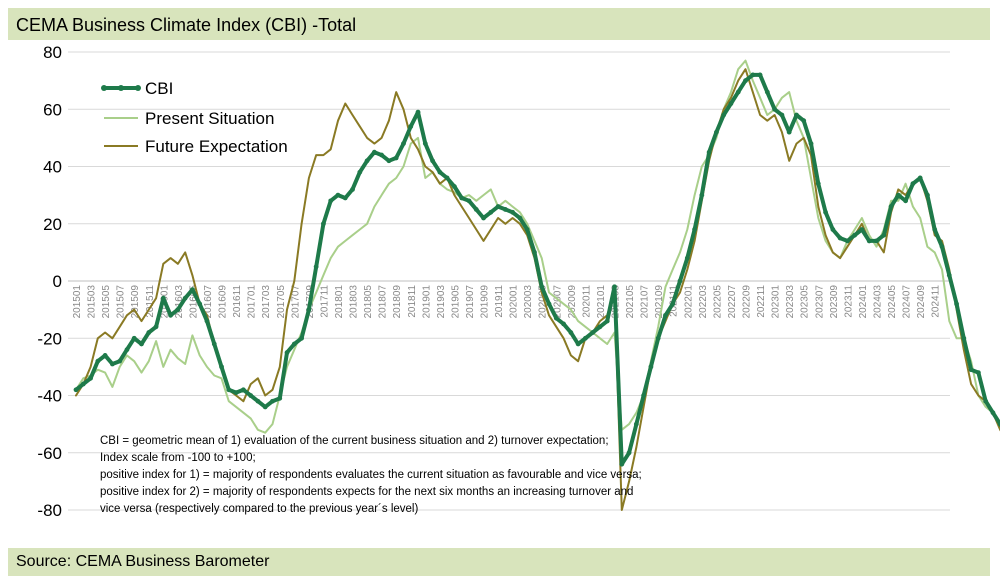  I want to click on x-tick-label: 202311, so click(848, 301).